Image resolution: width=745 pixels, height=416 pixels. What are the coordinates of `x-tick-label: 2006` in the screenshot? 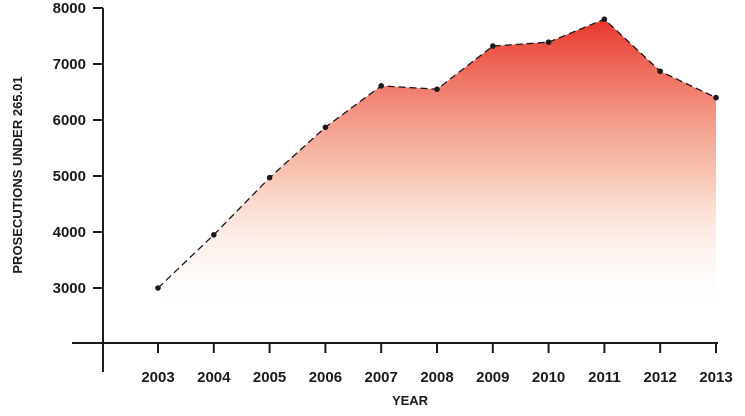 It's located at (325, 377).